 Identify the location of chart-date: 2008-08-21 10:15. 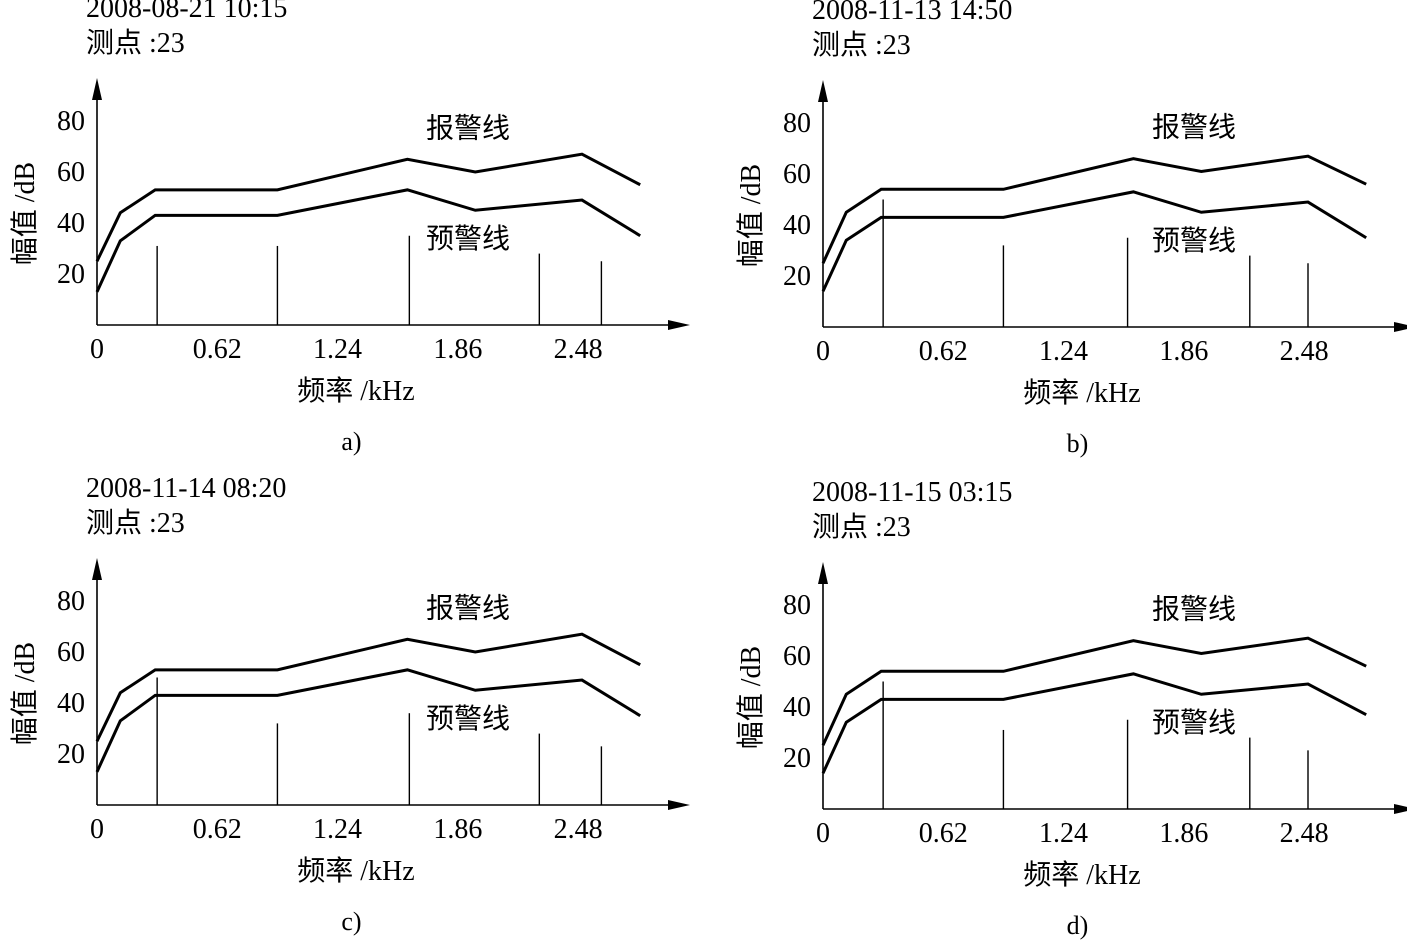
(187, 12).